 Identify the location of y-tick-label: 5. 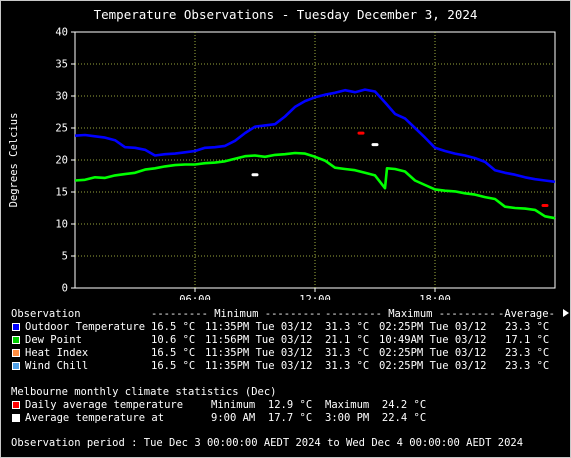
(65, 257).